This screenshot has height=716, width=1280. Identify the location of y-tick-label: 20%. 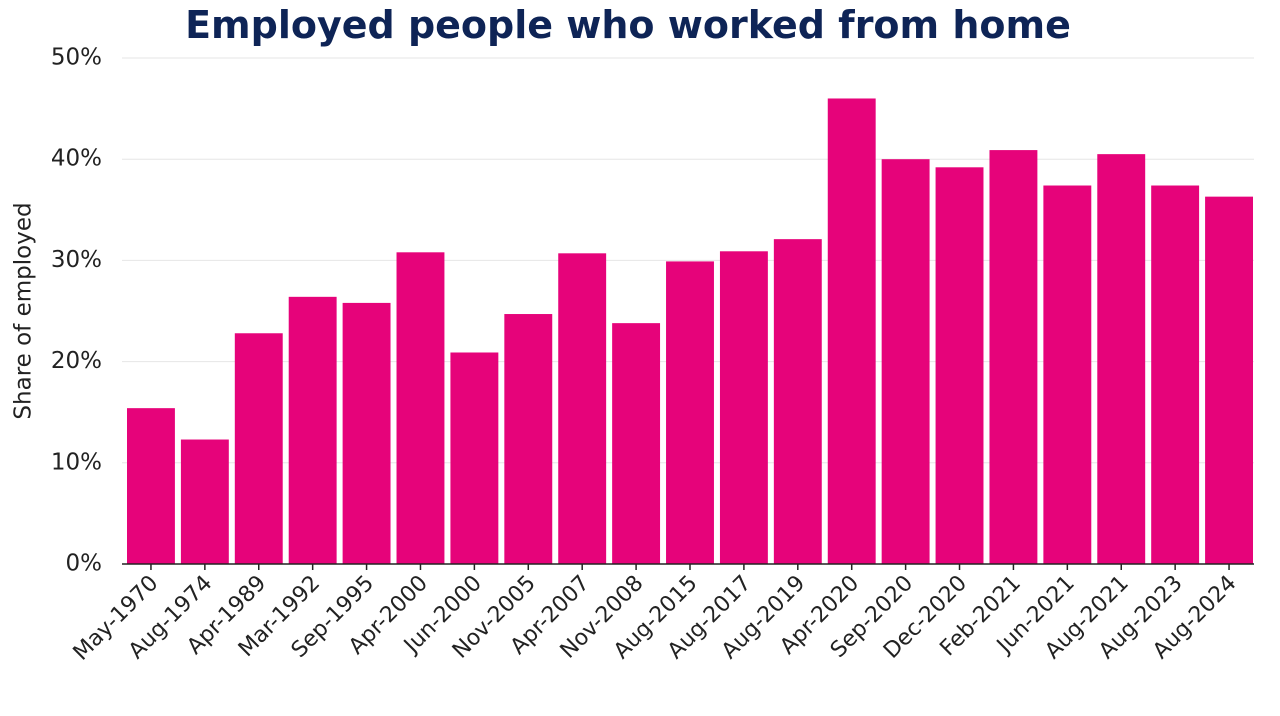
(76, 361).